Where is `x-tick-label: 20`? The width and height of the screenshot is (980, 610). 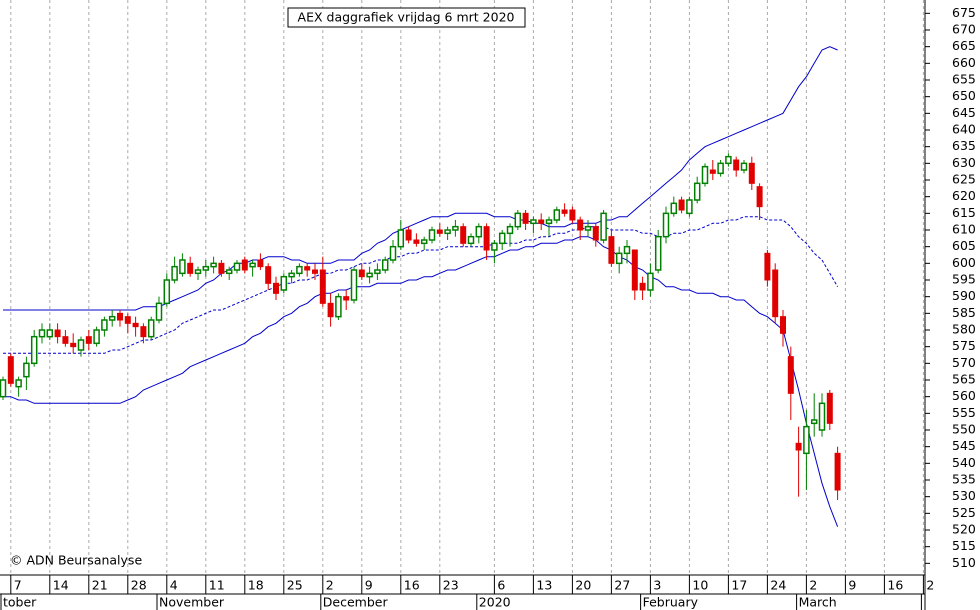 x-tick-label: 20 is located at coordinates (583, 585).